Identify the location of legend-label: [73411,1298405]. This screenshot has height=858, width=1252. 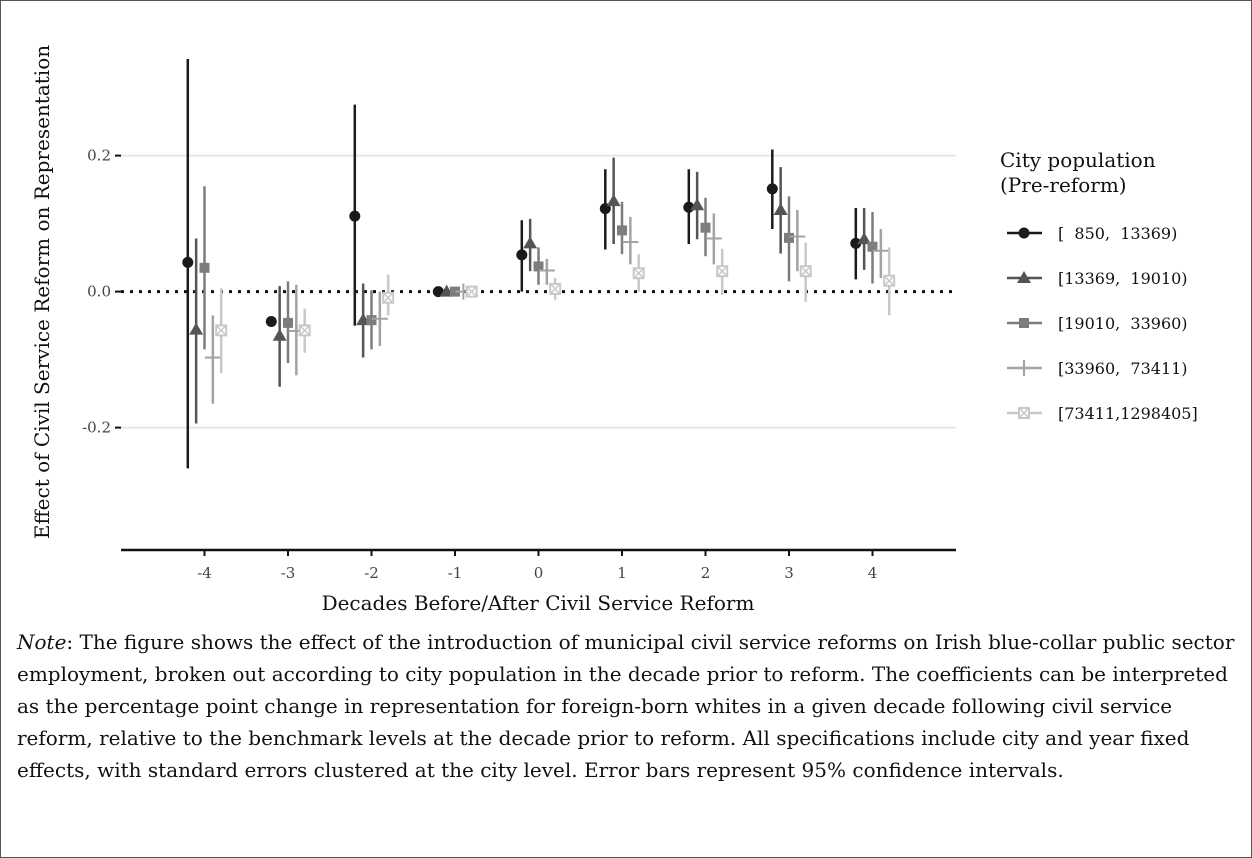
(1128, 413).